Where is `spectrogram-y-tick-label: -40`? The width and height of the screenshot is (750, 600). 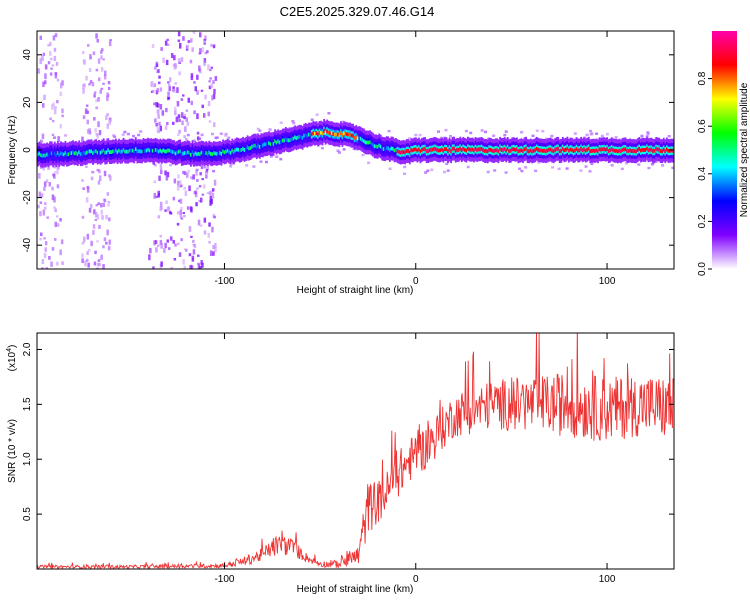
spectrogram-y-tick-label: -40 is located at coordinates (27, 245).